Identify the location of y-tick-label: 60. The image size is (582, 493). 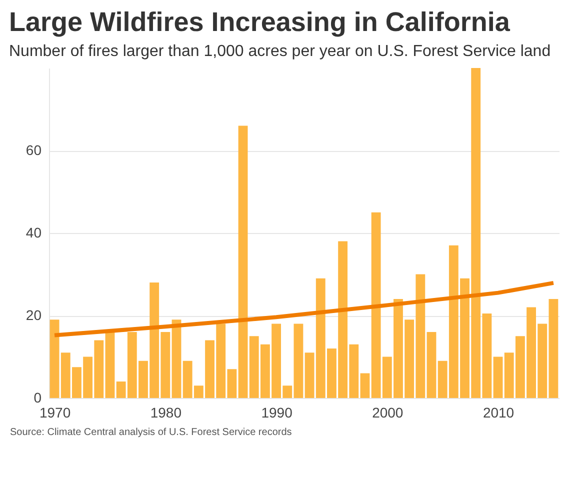
(34, 150).